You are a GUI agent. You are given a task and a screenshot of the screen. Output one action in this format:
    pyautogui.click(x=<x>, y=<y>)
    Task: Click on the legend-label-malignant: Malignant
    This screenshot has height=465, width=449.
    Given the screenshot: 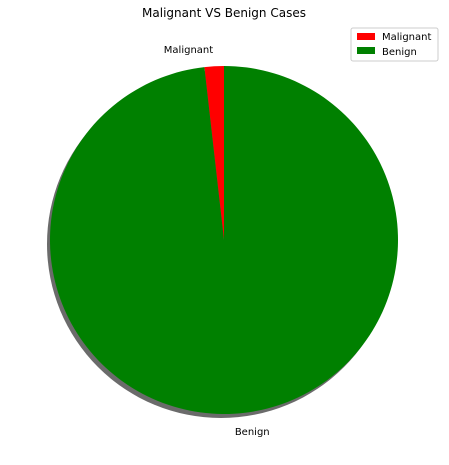 What is the action you would take?
    pyautogui.click(x=406, y=37)
    